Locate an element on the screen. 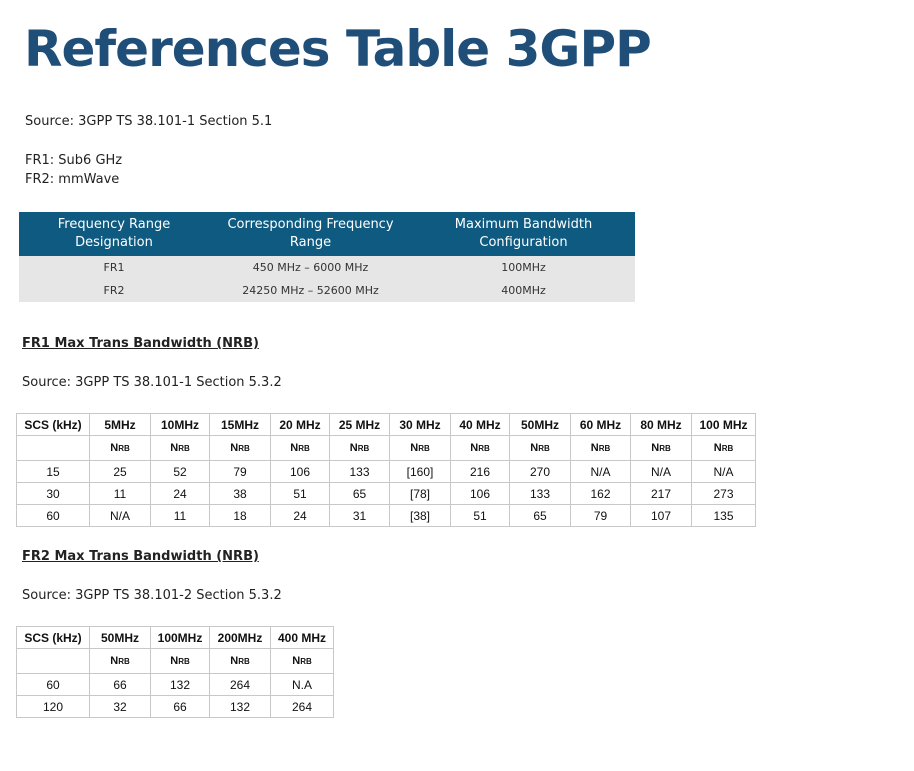 The height and width of the screenshot is (771, 914). table-cell: 31 is located at coordinates (359, 515).